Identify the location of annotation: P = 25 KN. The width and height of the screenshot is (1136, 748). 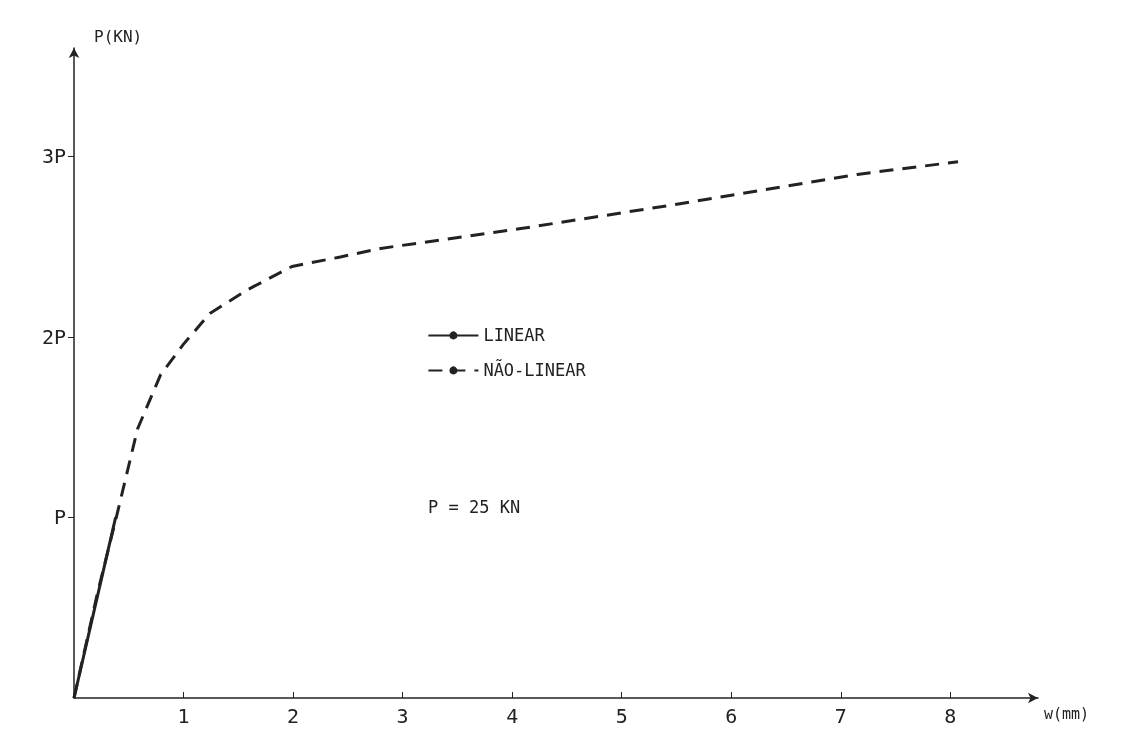
(474, 506).